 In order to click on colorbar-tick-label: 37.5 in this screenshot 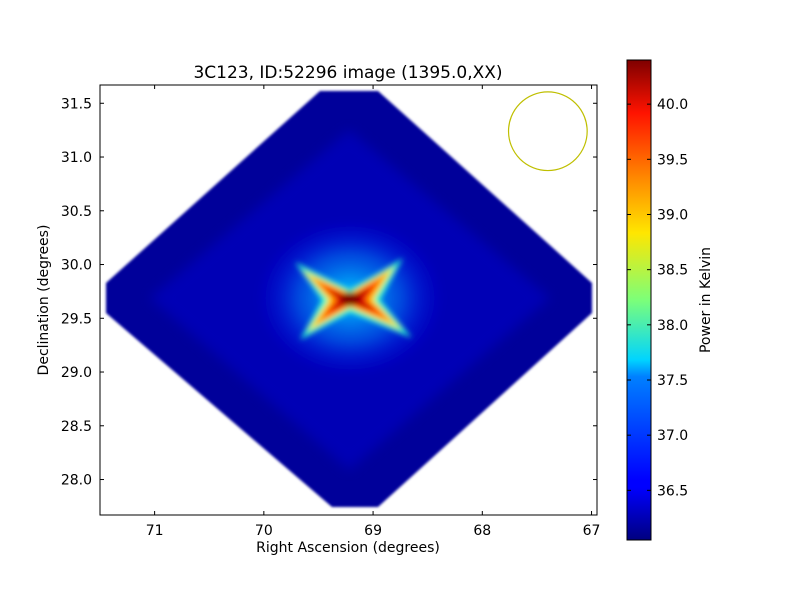, I will do `click(672, 381)`.